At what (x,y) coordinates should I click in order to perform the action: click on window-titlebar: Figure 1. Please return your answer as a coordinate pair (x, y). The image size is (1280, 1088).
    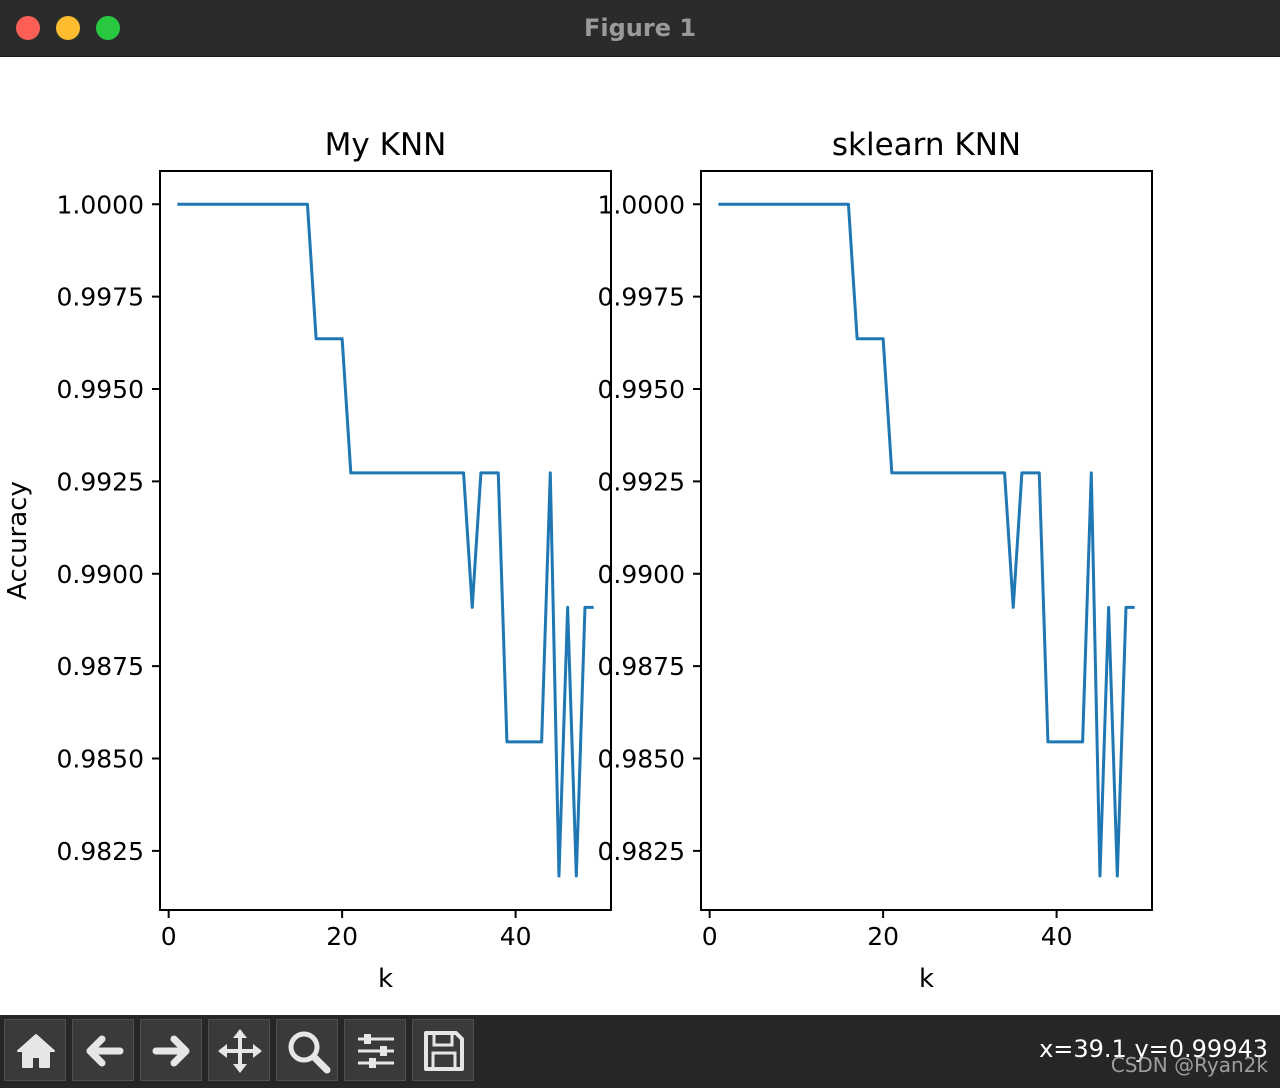
    Looking at the image, I should click on (640, 28).